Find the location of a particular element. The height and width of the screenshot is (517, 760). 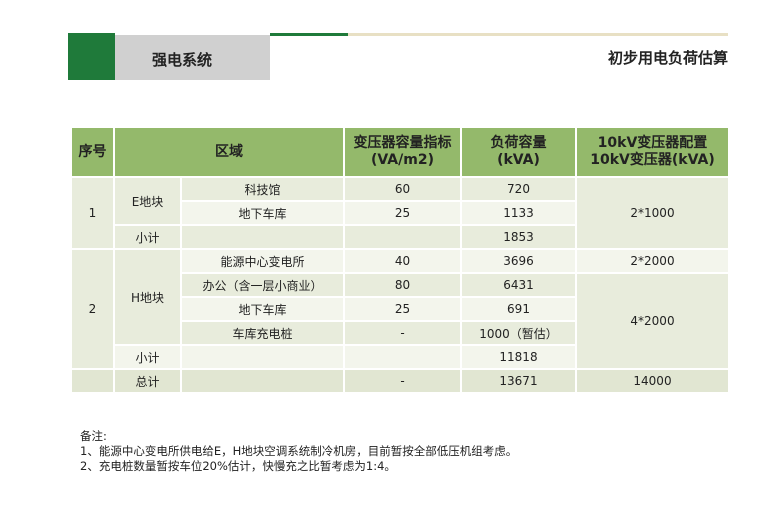

note: 1、能源中心变电所供电给E，H地块空调系统制冷机房，目前暂按全部低压机组考虑。 is located at coordinates (299, 451).